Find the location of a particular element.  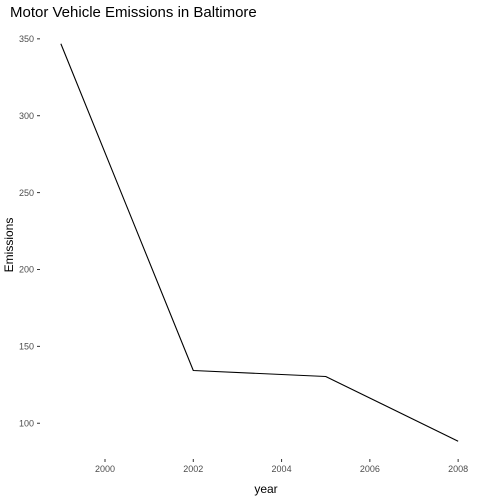

y-tick-label: 250 is located at coordinates (26, 193).